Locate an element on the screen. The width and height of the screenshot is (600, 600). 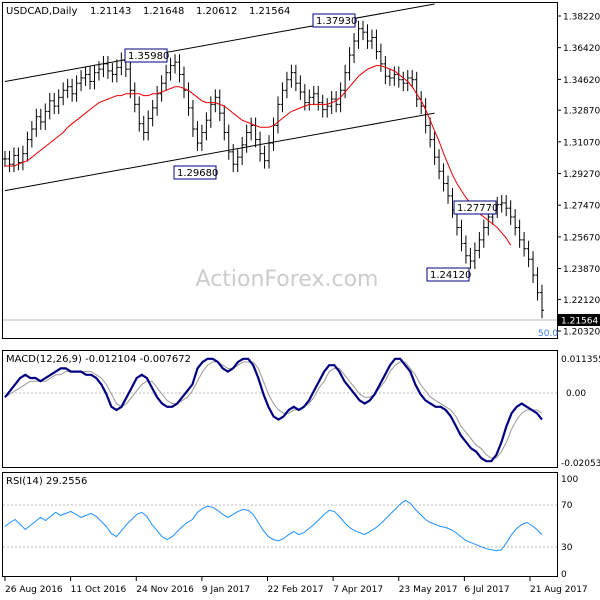
rsi-tick-0: 0 is located at coordinates (564, 575).